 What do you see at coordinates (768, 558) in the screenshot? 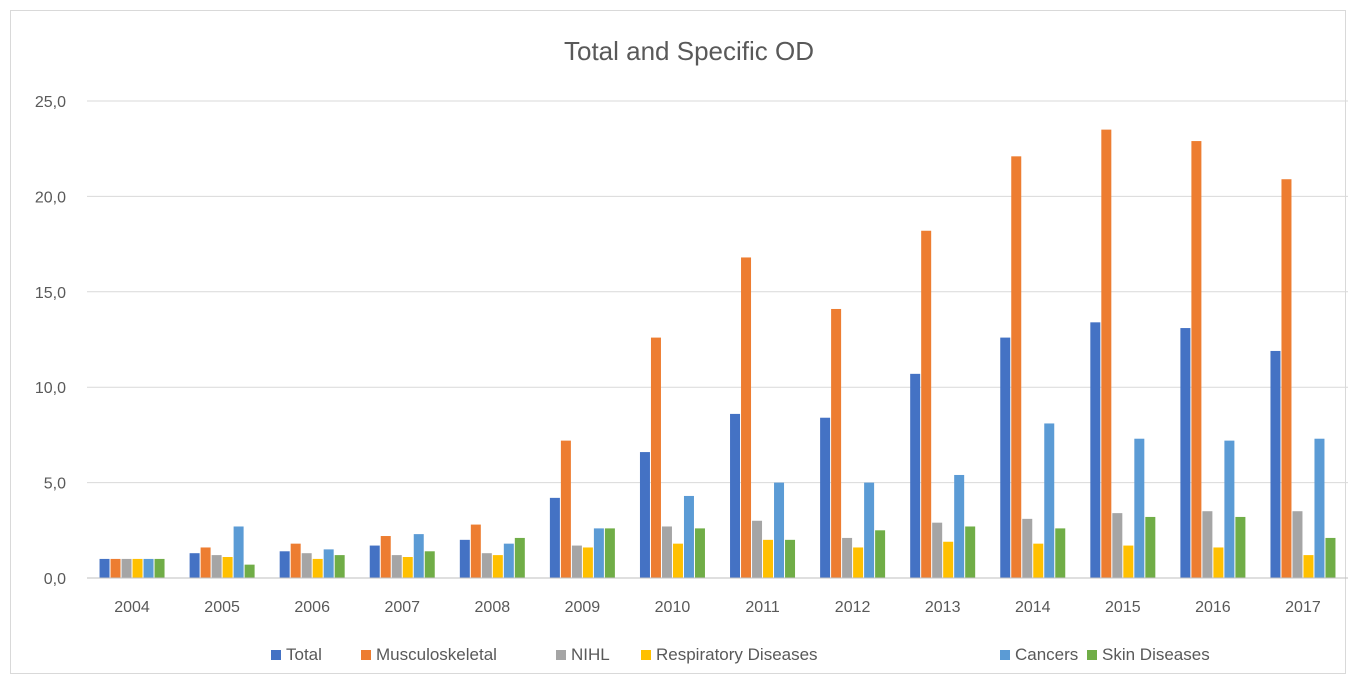
I see `bar-respiratory-diseases-2011` at bounding box center [768, 558].